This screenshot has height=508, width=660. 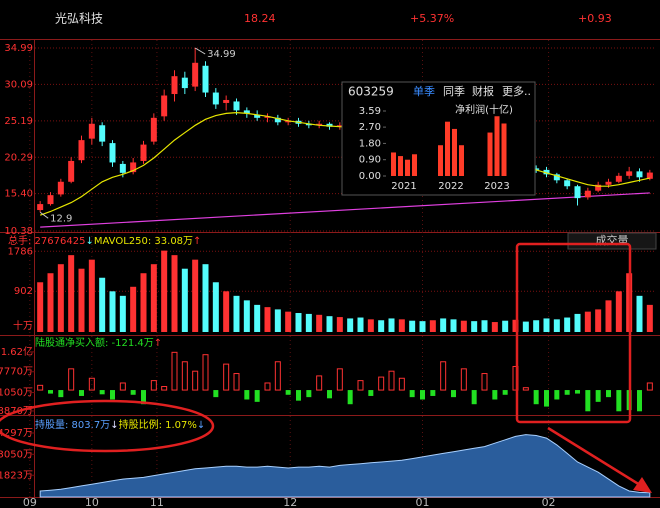 I want to click on ma250-line, so click(x=345, y=210).